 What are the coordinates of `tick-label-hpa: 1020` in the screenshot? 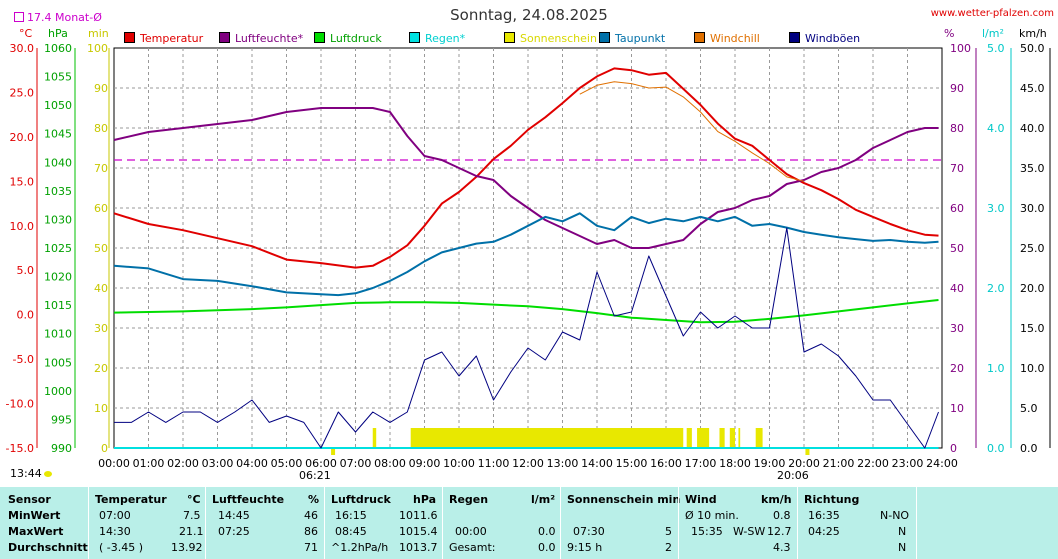 It's located at (58, 277).